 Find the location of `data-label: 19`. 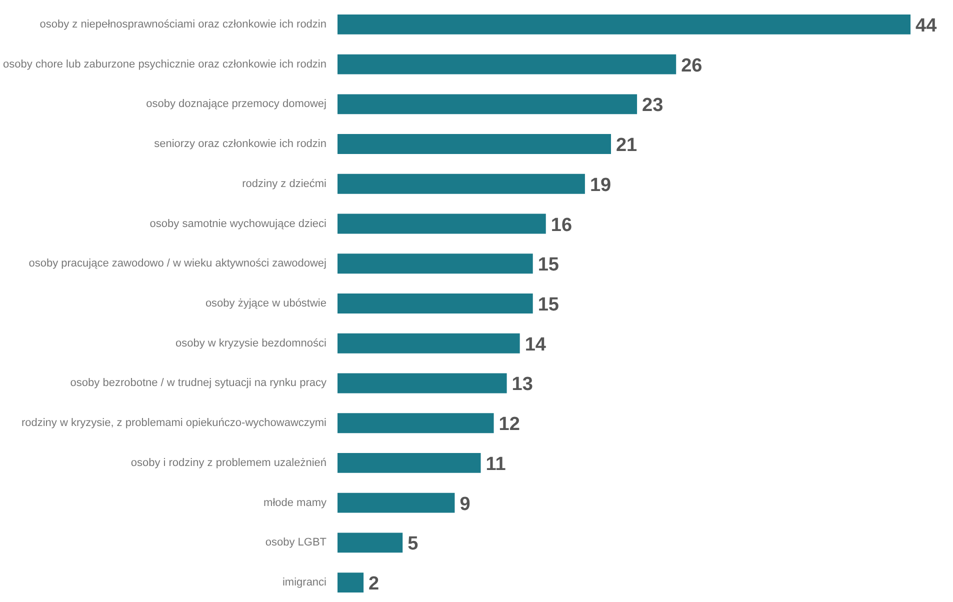

data-label: 19 is located at coordinates (601, 185).